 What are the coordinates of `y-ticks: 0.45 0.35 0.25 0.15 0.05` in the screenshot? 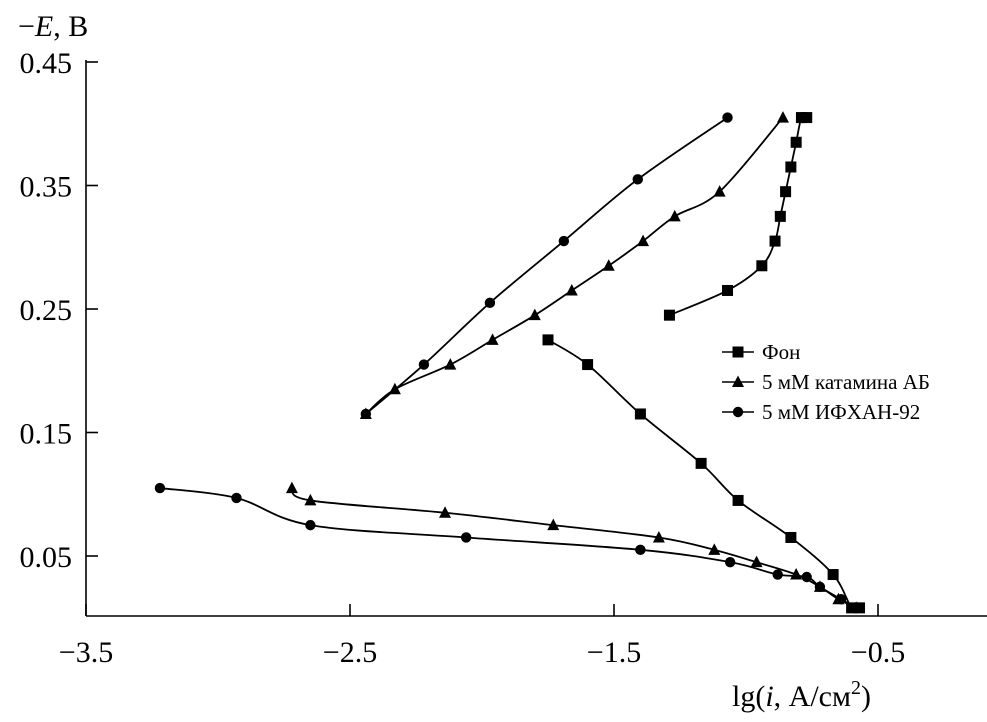 It's located at (59, 310).